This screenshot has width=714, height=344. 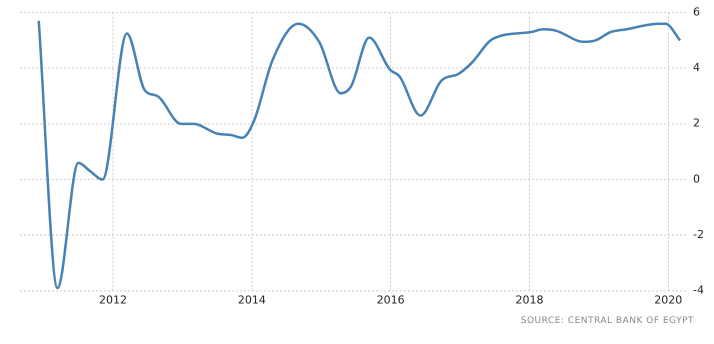 What do you see at coordinates (607, 321) in the screenshot?
I see `source-note: SOURCE: CENTRAL BANK OF EGYPT` at bounding box center [607, 321].